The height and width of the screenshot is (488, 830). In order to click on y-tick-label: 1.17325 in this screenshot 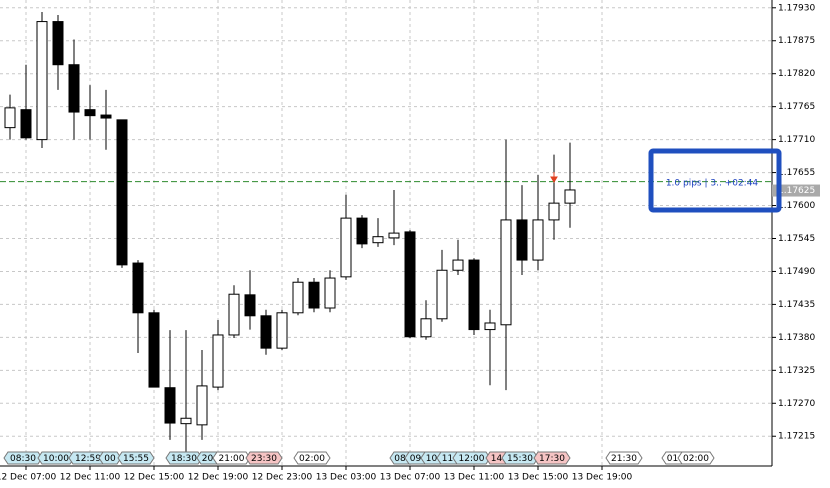, I will do `click(796, 371)`.